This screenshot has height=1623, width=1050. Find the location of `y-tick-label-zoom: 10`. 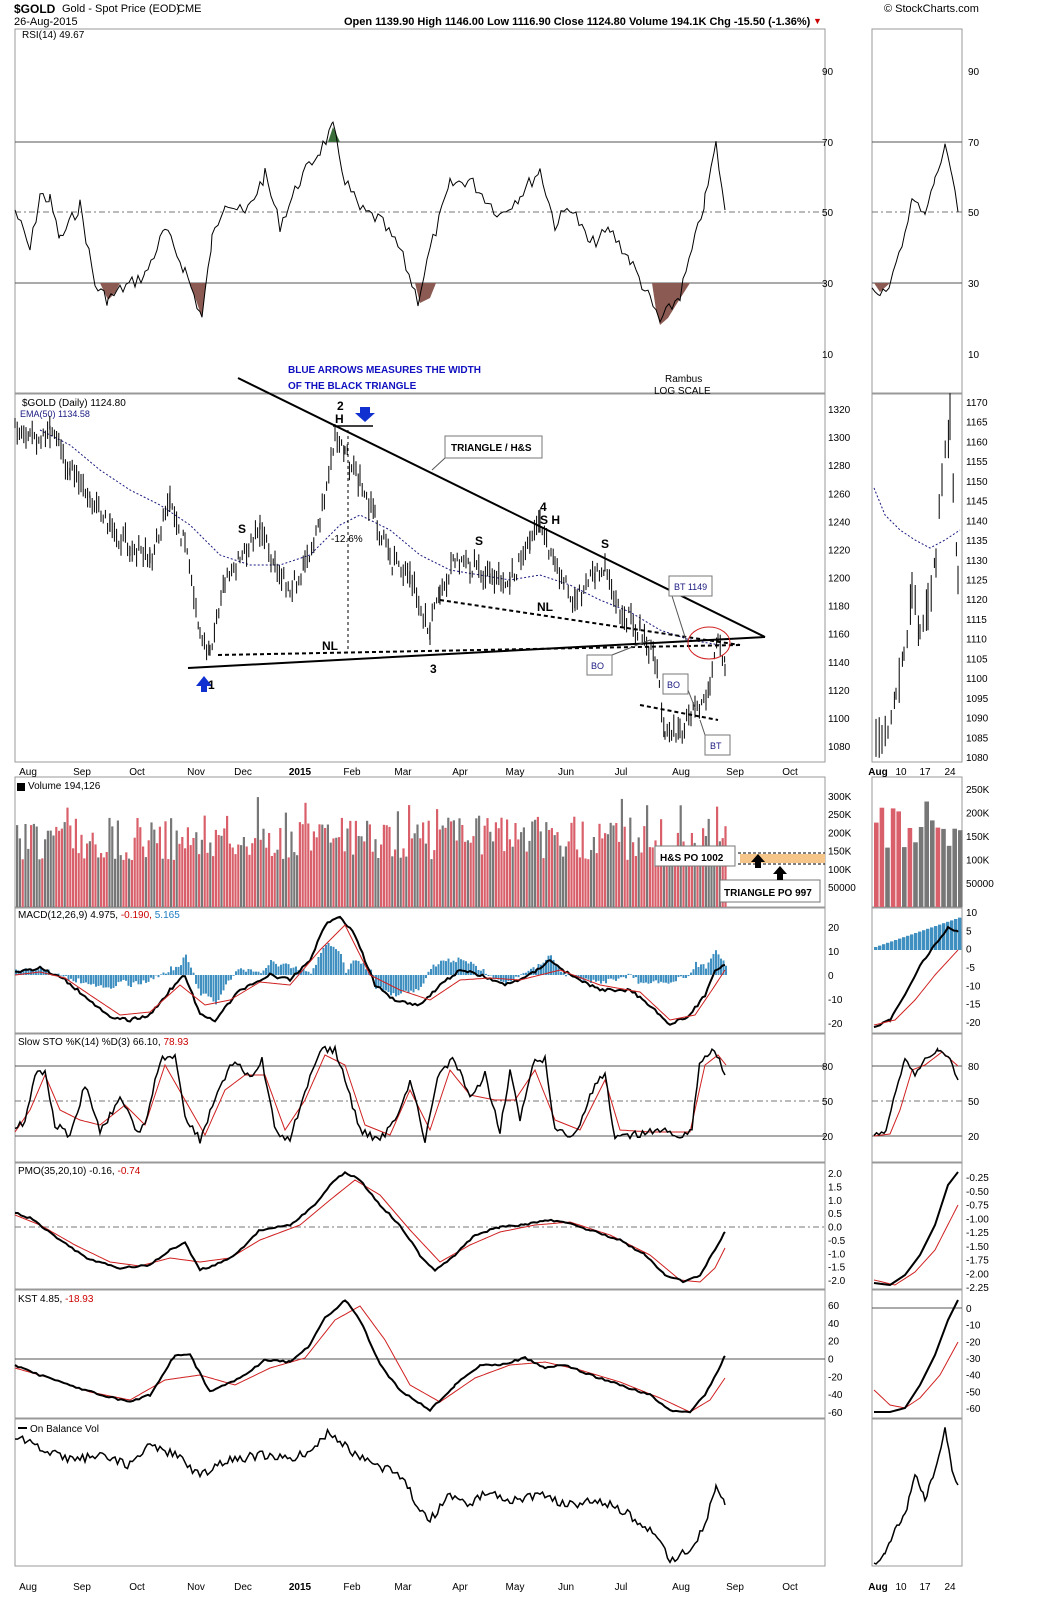

y-tick-label-zoom: 10 is located at coordinates (974, 355).